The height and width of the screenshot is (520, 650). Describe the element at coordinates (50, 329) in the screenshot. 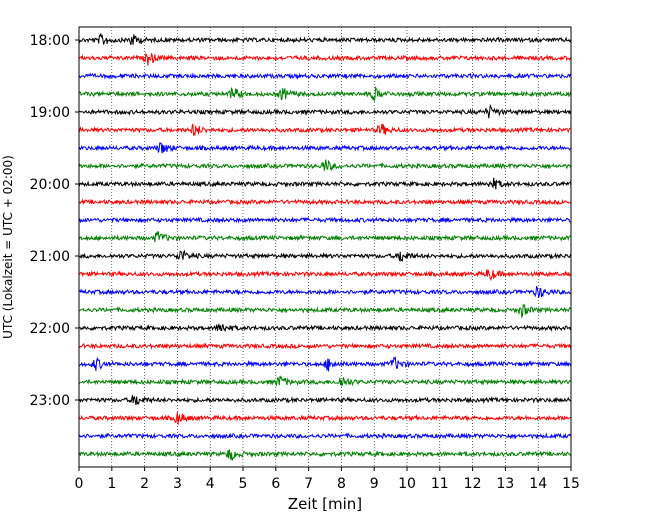

I see `y-tick-label: 22:00` at that location.